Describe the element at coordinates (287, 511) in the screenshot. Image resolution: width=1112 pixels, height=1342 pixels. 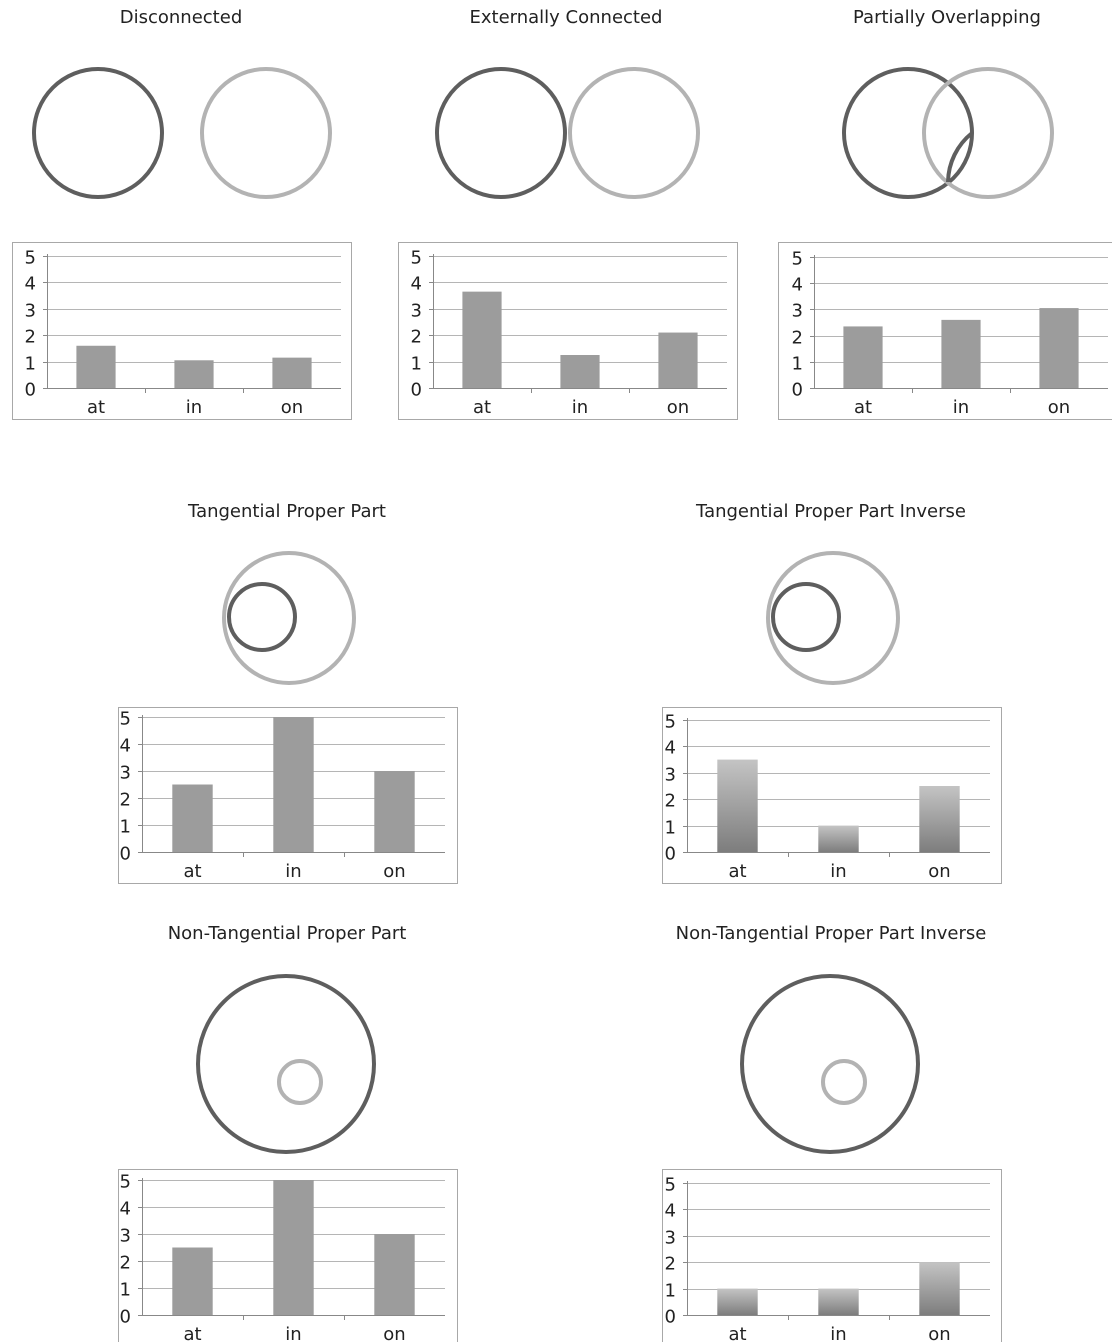
I see `panel-title-tangential-proper-part: Tangential Proper Part` at that location.